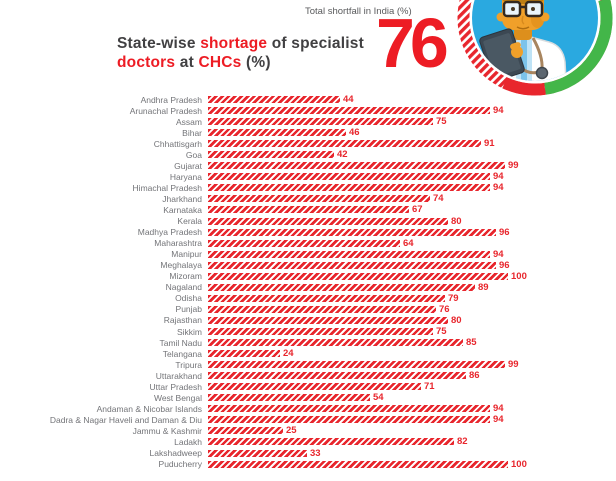  Describe the element at coordinates (291, 431) in the screenshot. I see `state-bar-value: 25` at that location.